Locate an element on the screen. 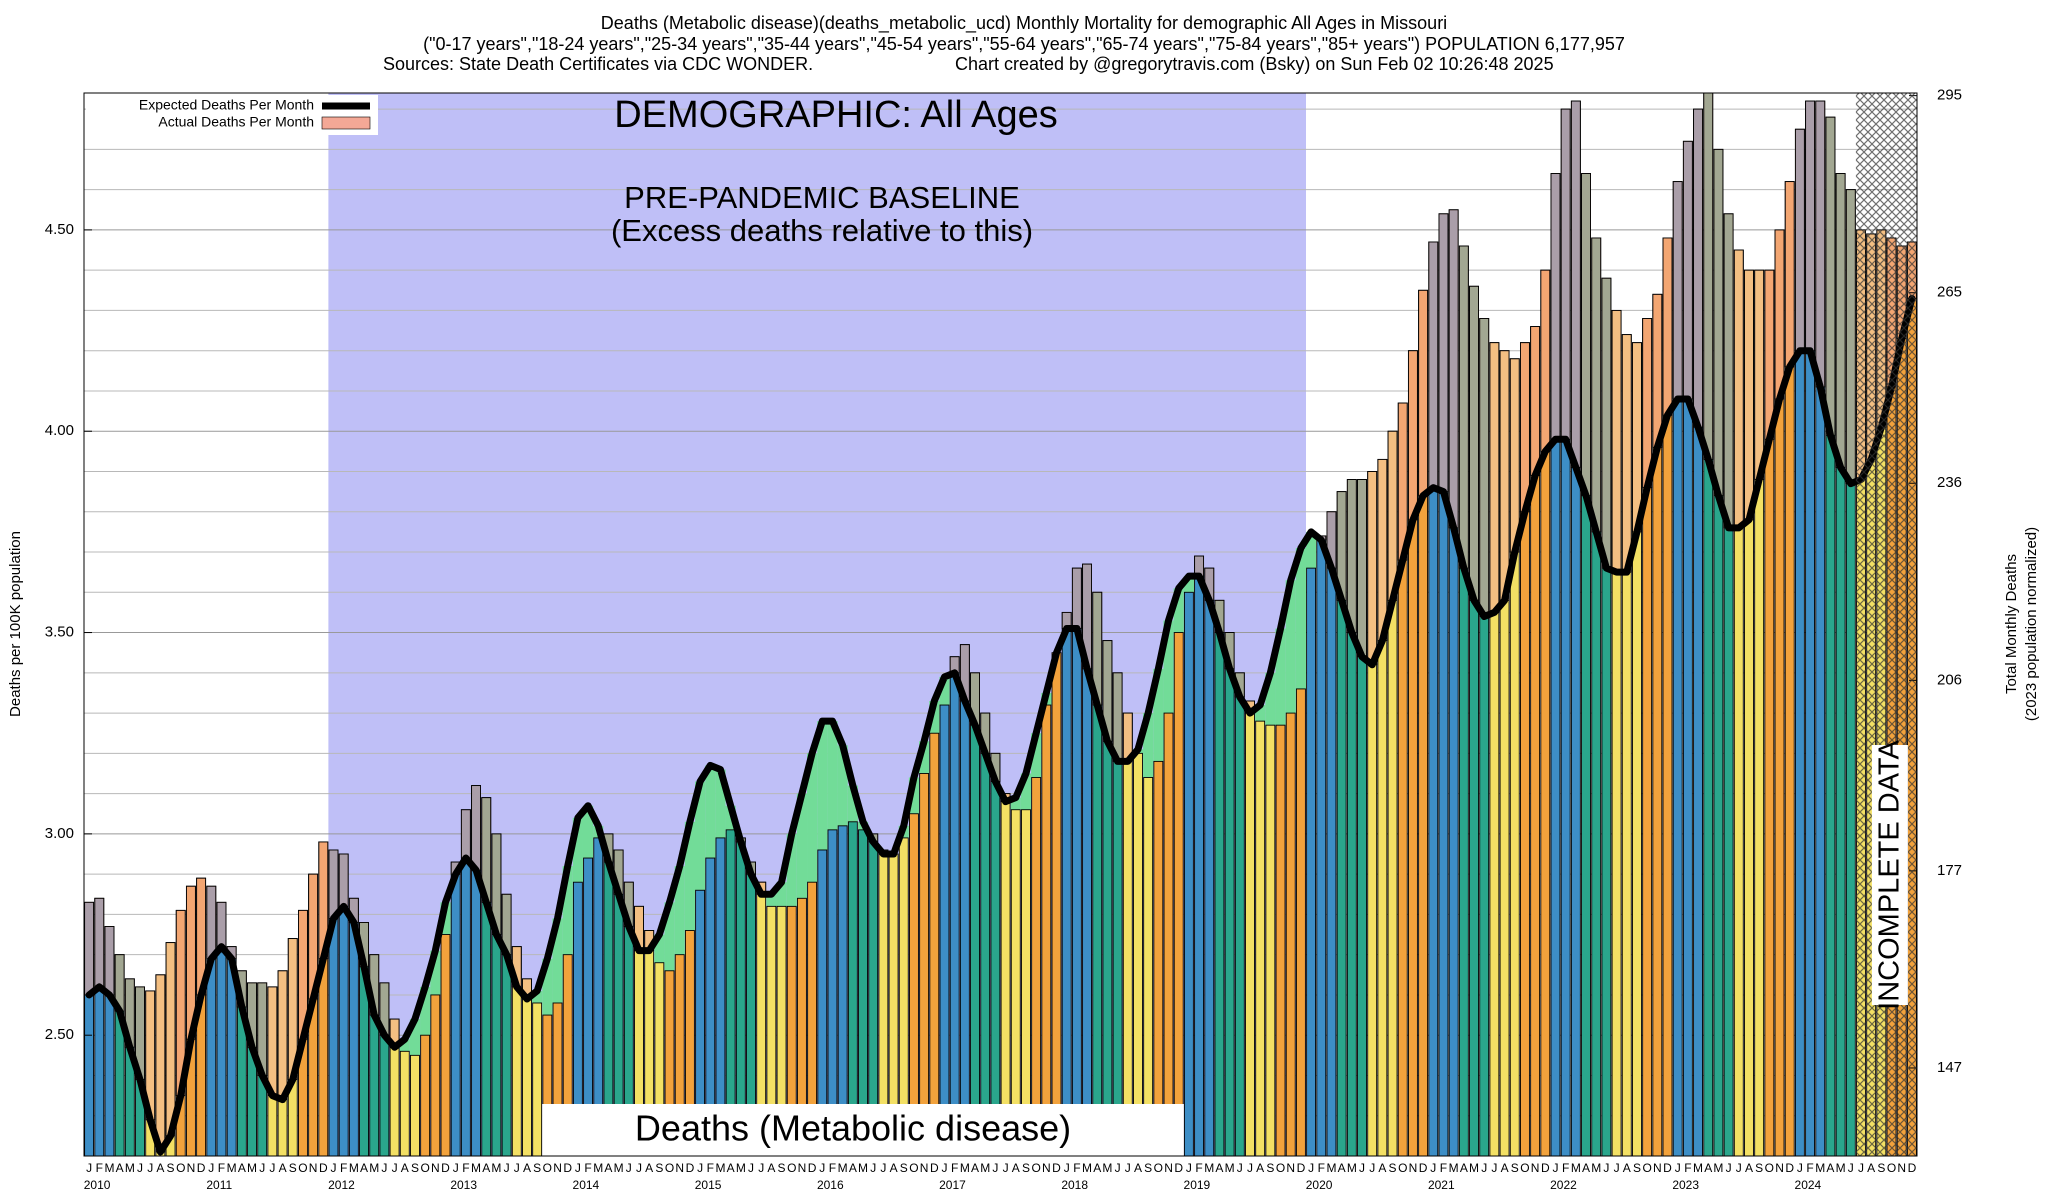  y2-axis-label: (2023 population normalized) is located at coordinates (2031, 624).